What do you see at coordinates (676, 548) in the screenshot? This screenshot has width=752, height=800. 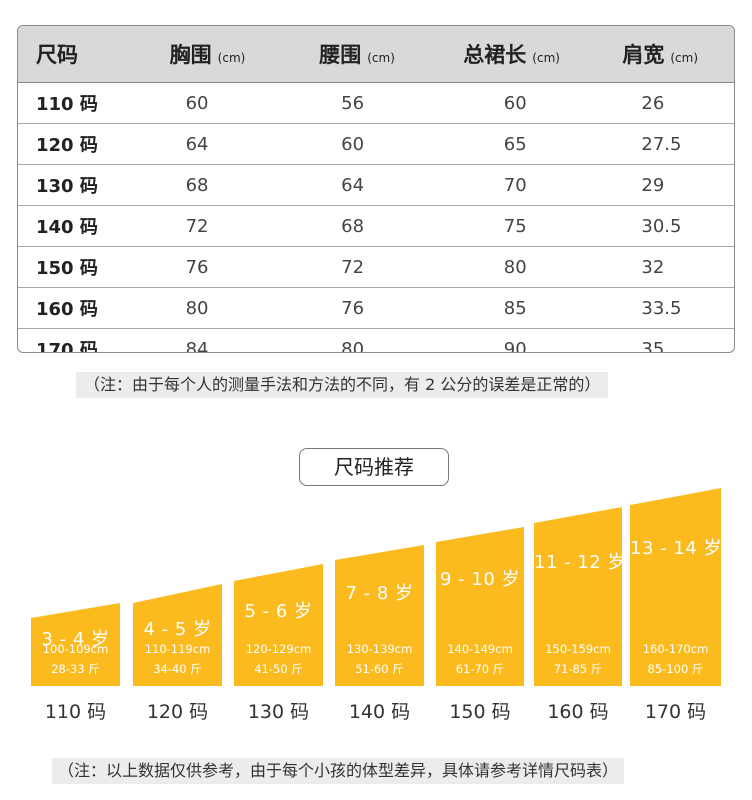 I see `age-label: 13 - 14 岁` at bounding box center [676, 548].